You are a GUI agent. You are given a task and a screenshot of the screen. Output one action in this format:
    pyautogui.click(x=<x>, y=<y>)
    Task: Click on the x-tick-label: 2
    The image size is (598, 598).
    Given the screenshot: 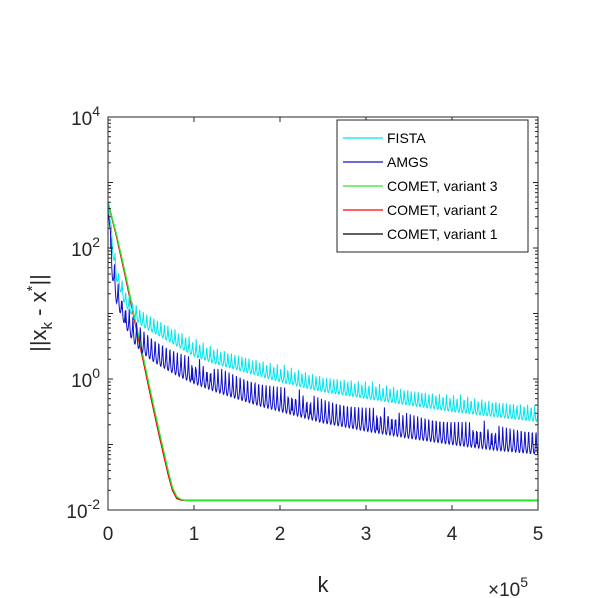 What is the action you would take?
    pyautogui.click(x=280, y=534)
    